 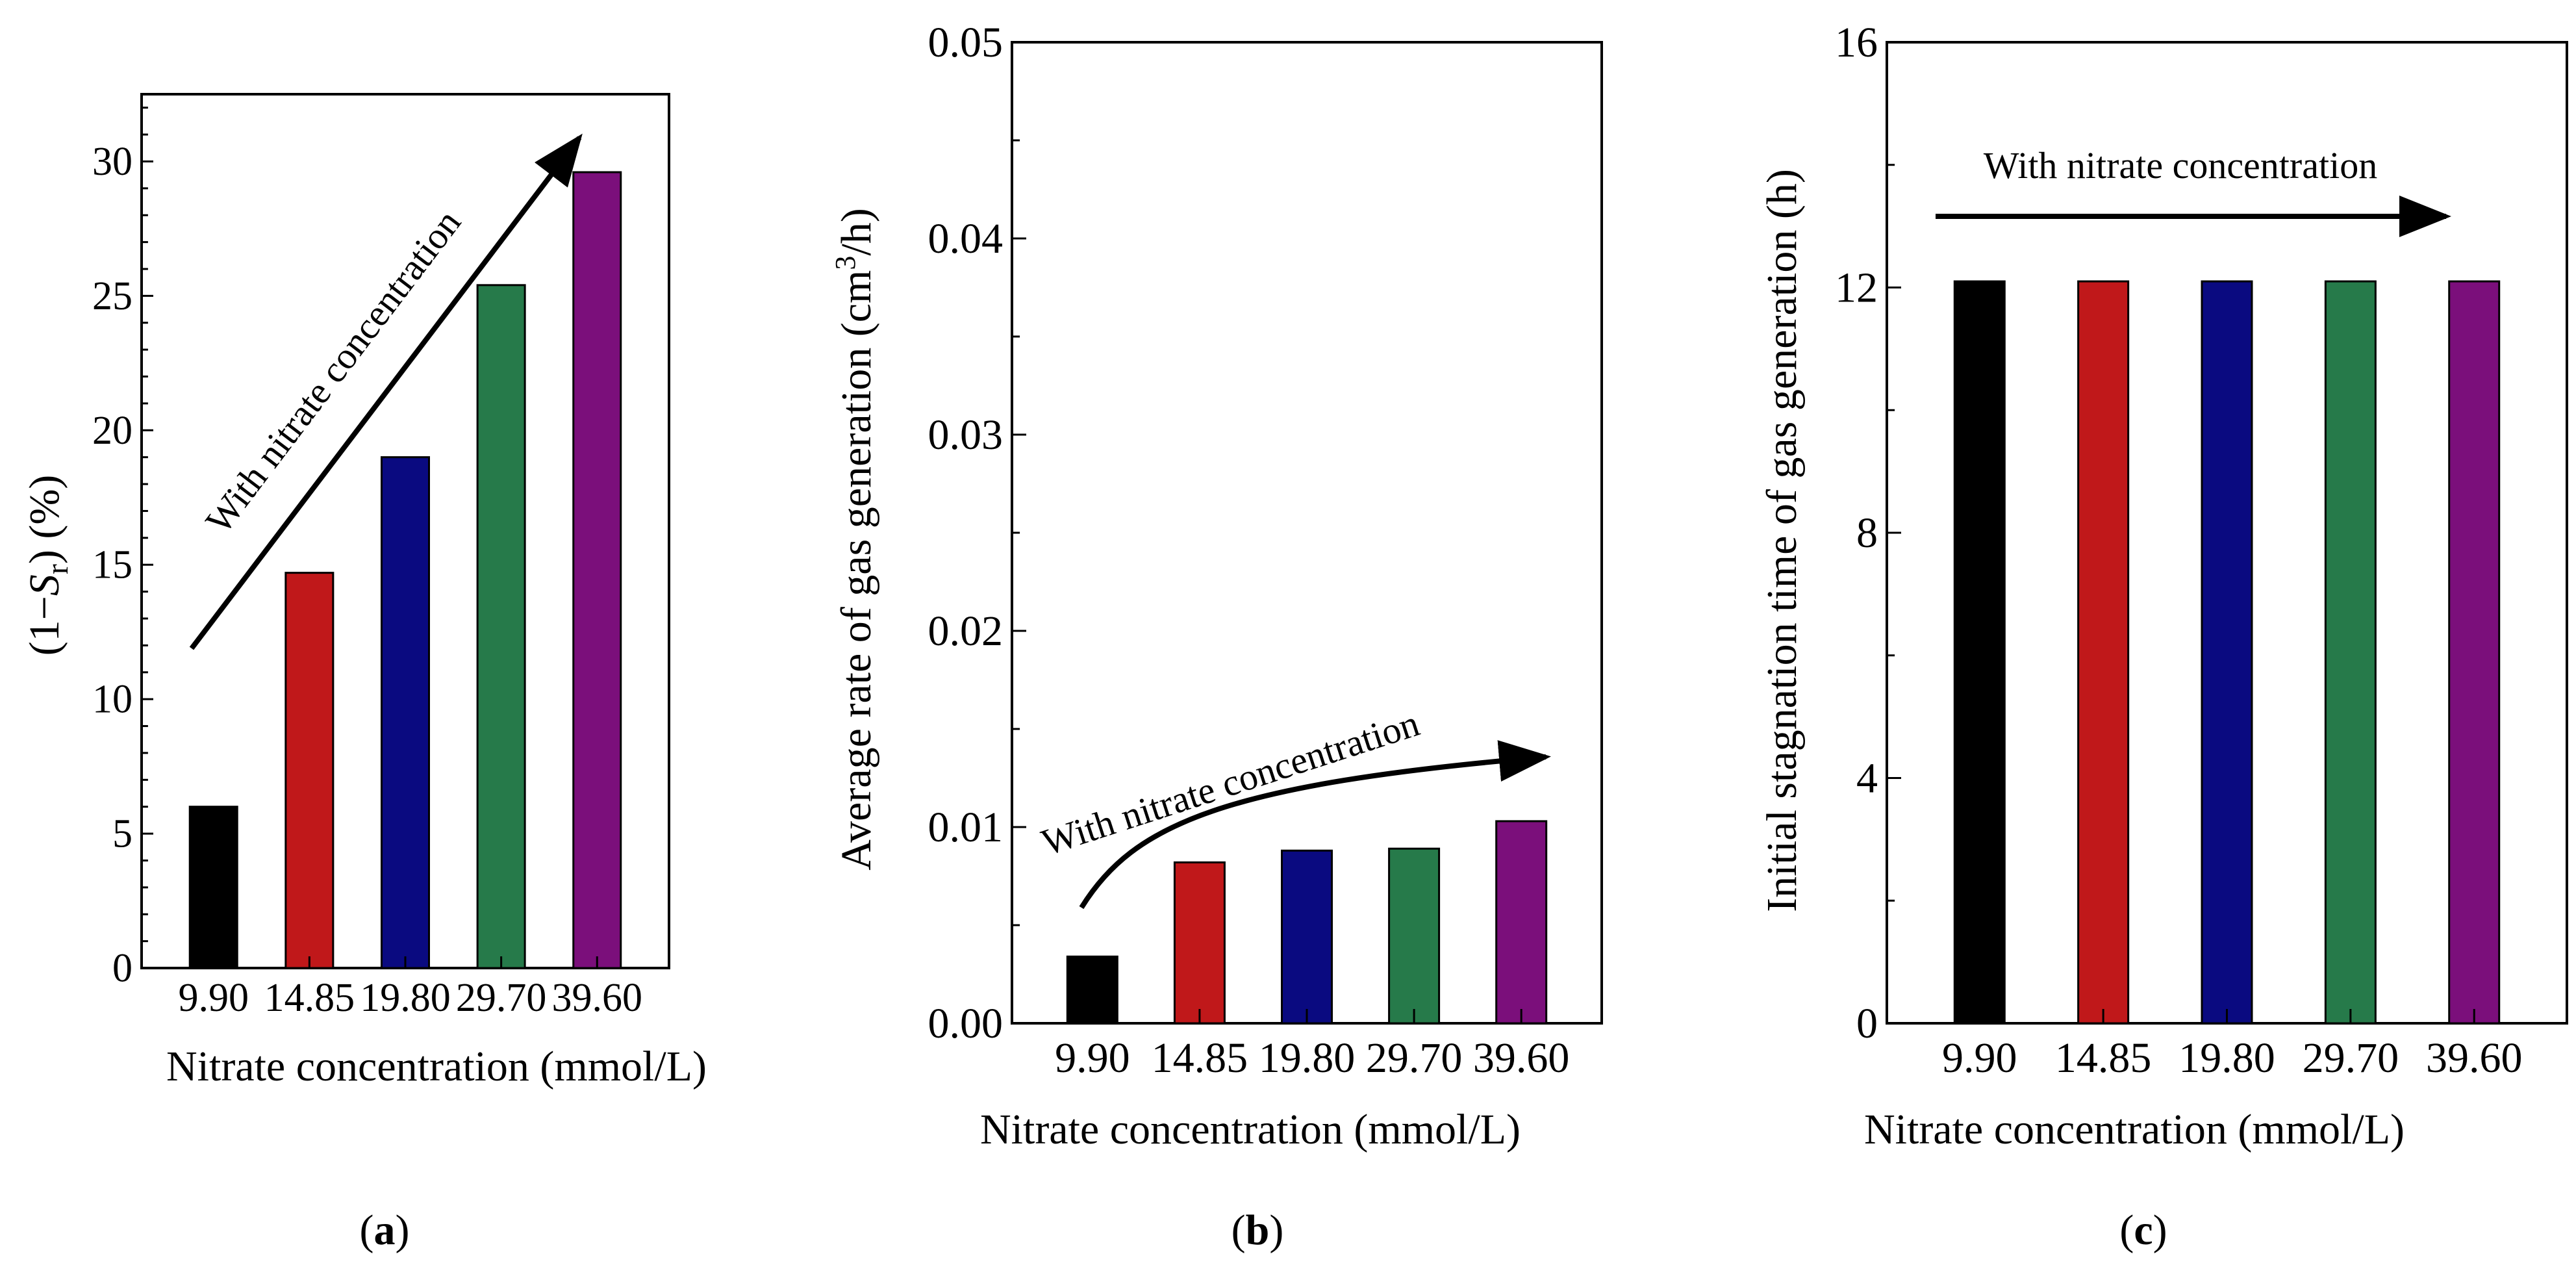 I want to click on panel-a-trend-arrow, so click(x=386, y=391).